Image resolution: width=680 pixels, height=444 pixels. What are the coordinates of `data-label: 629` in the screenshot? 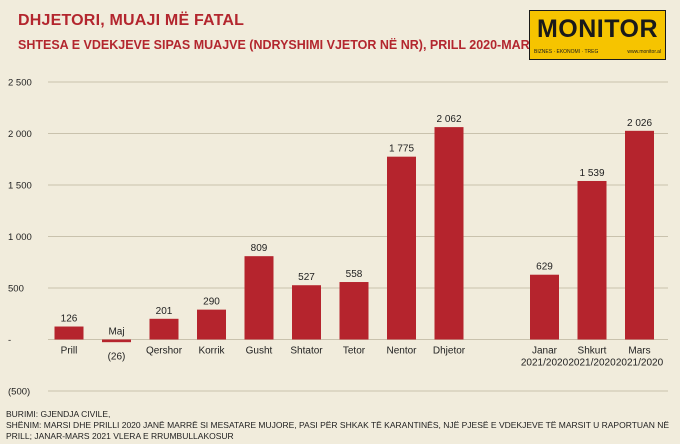 It's located at (544, 267).